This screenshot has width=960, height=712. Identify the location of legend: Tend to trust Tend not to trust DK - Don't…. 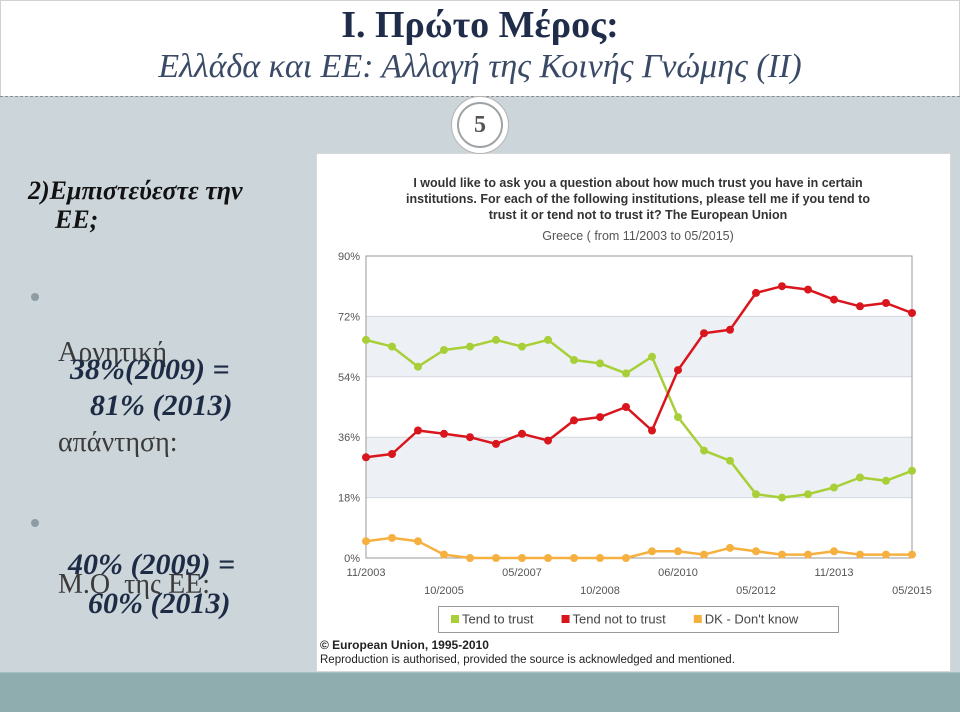
(638, 619).